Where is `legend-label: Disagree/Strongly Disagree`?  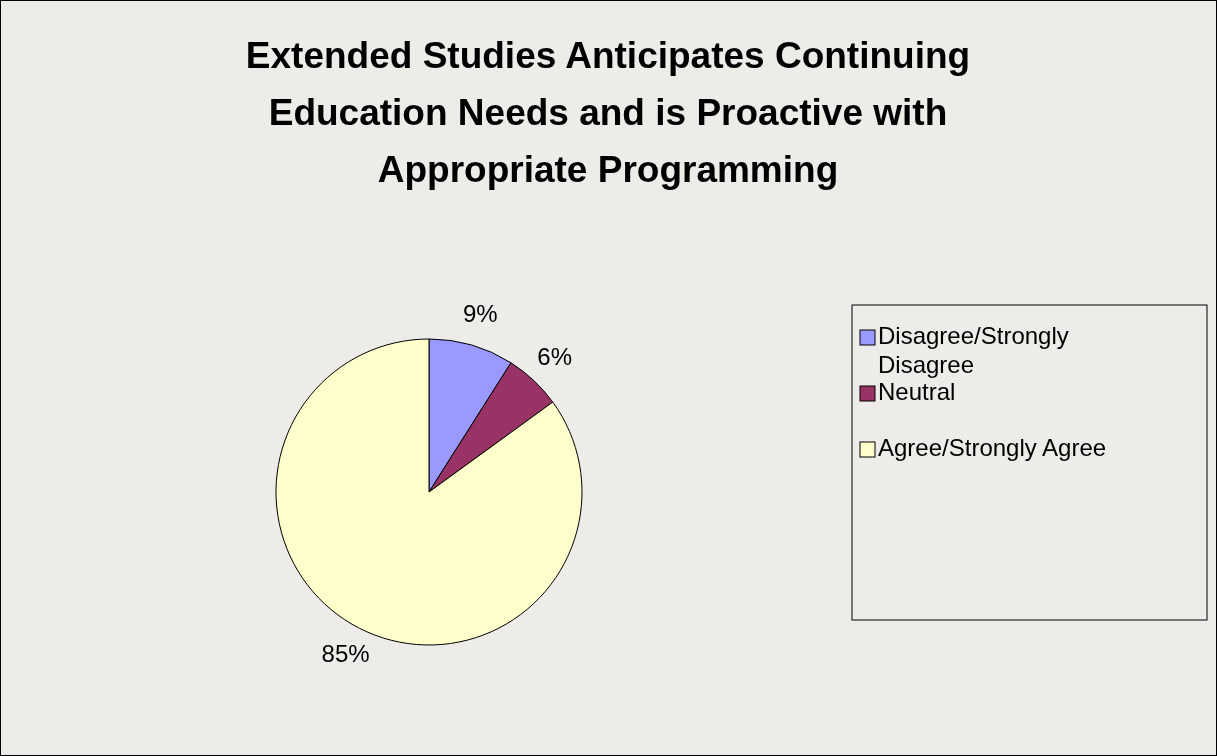
legend-label: Disagree/Strongly Disagree is located at coordinates (973, 350).